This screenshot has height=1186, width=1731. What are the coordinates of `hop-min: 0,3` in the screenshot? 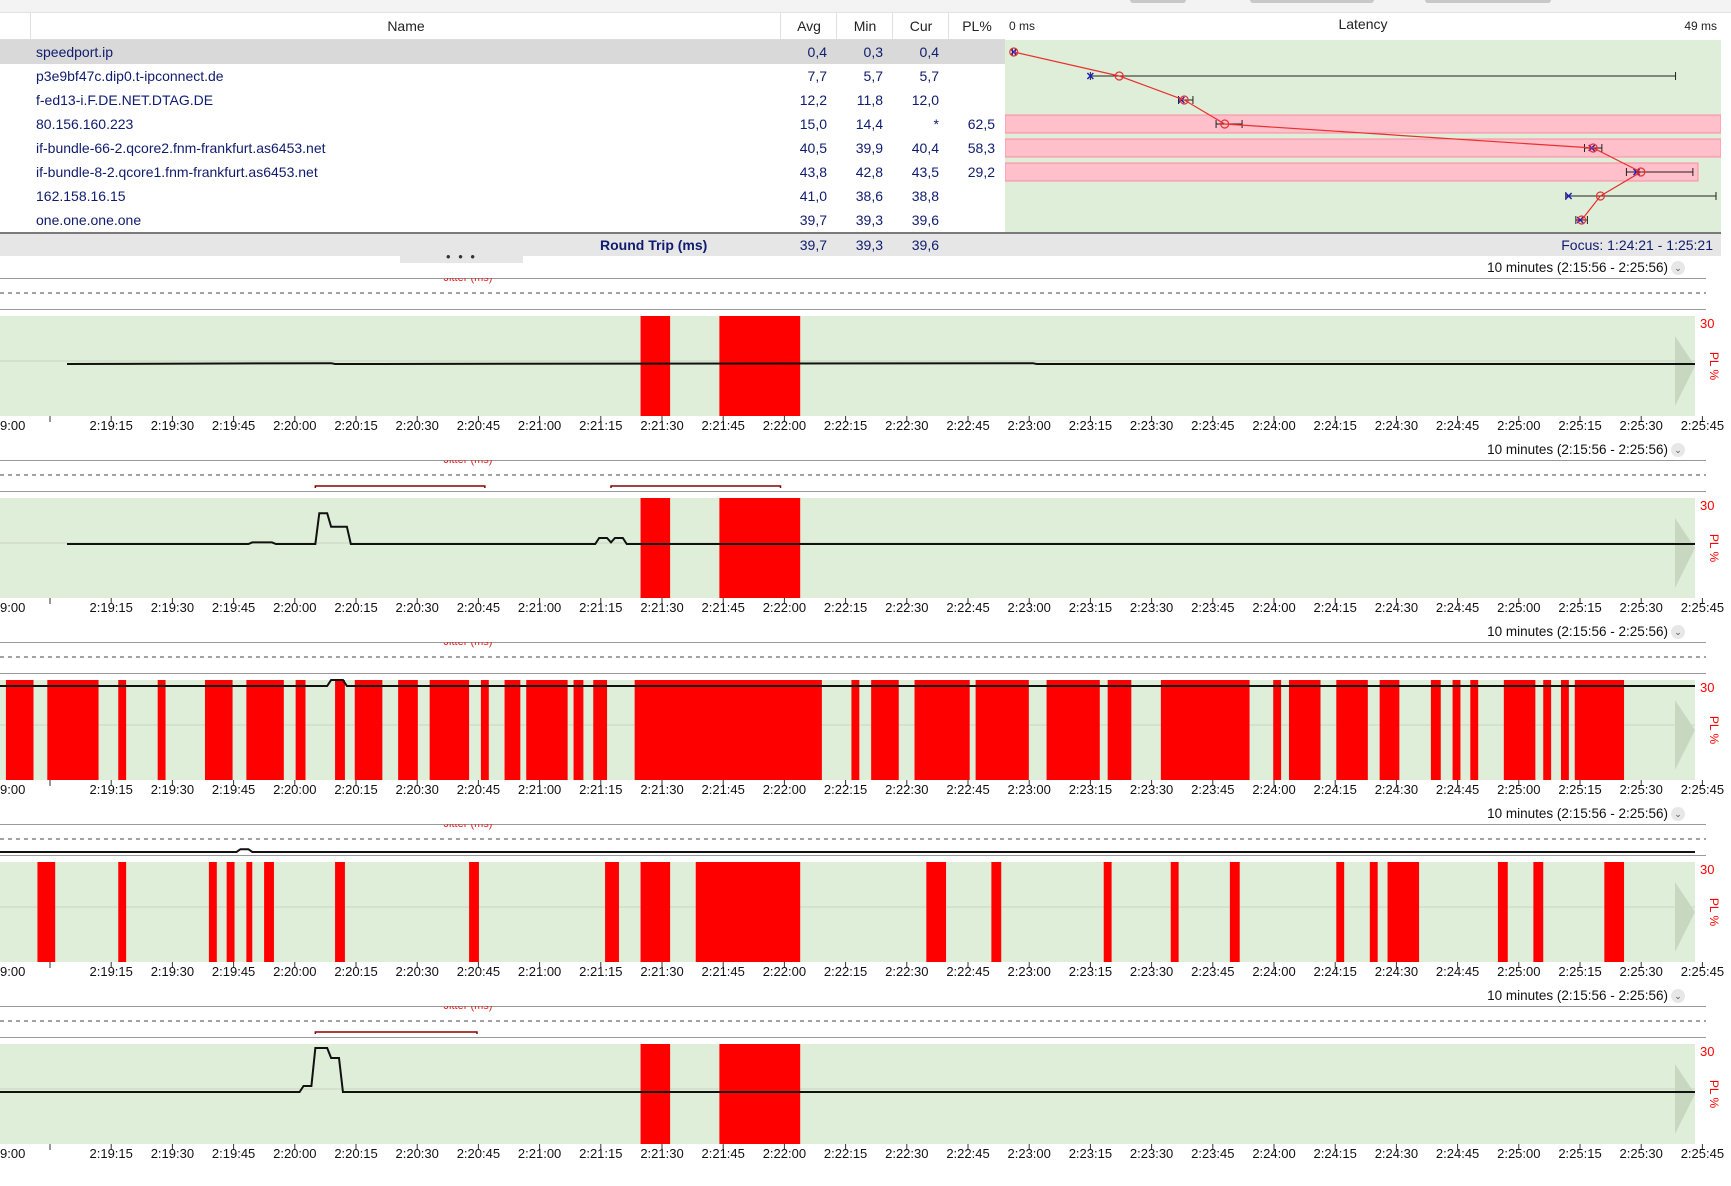 It's located at (873, 52).